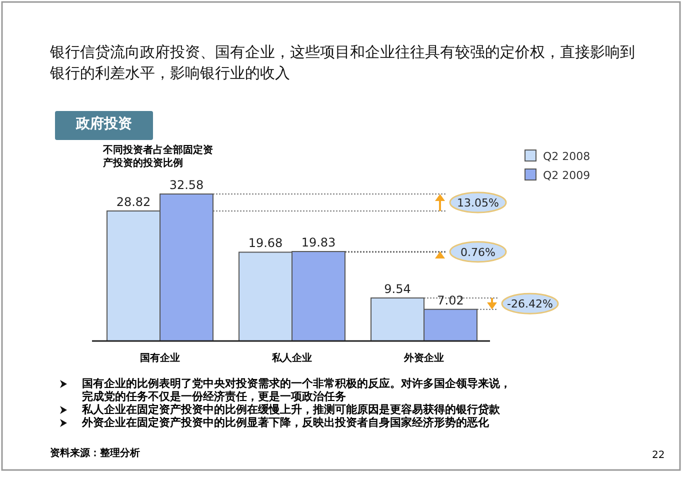  Describe the element at coordinates (95, 453) in the screenshot. I see `text: 资料来源：整理分析` at that location.